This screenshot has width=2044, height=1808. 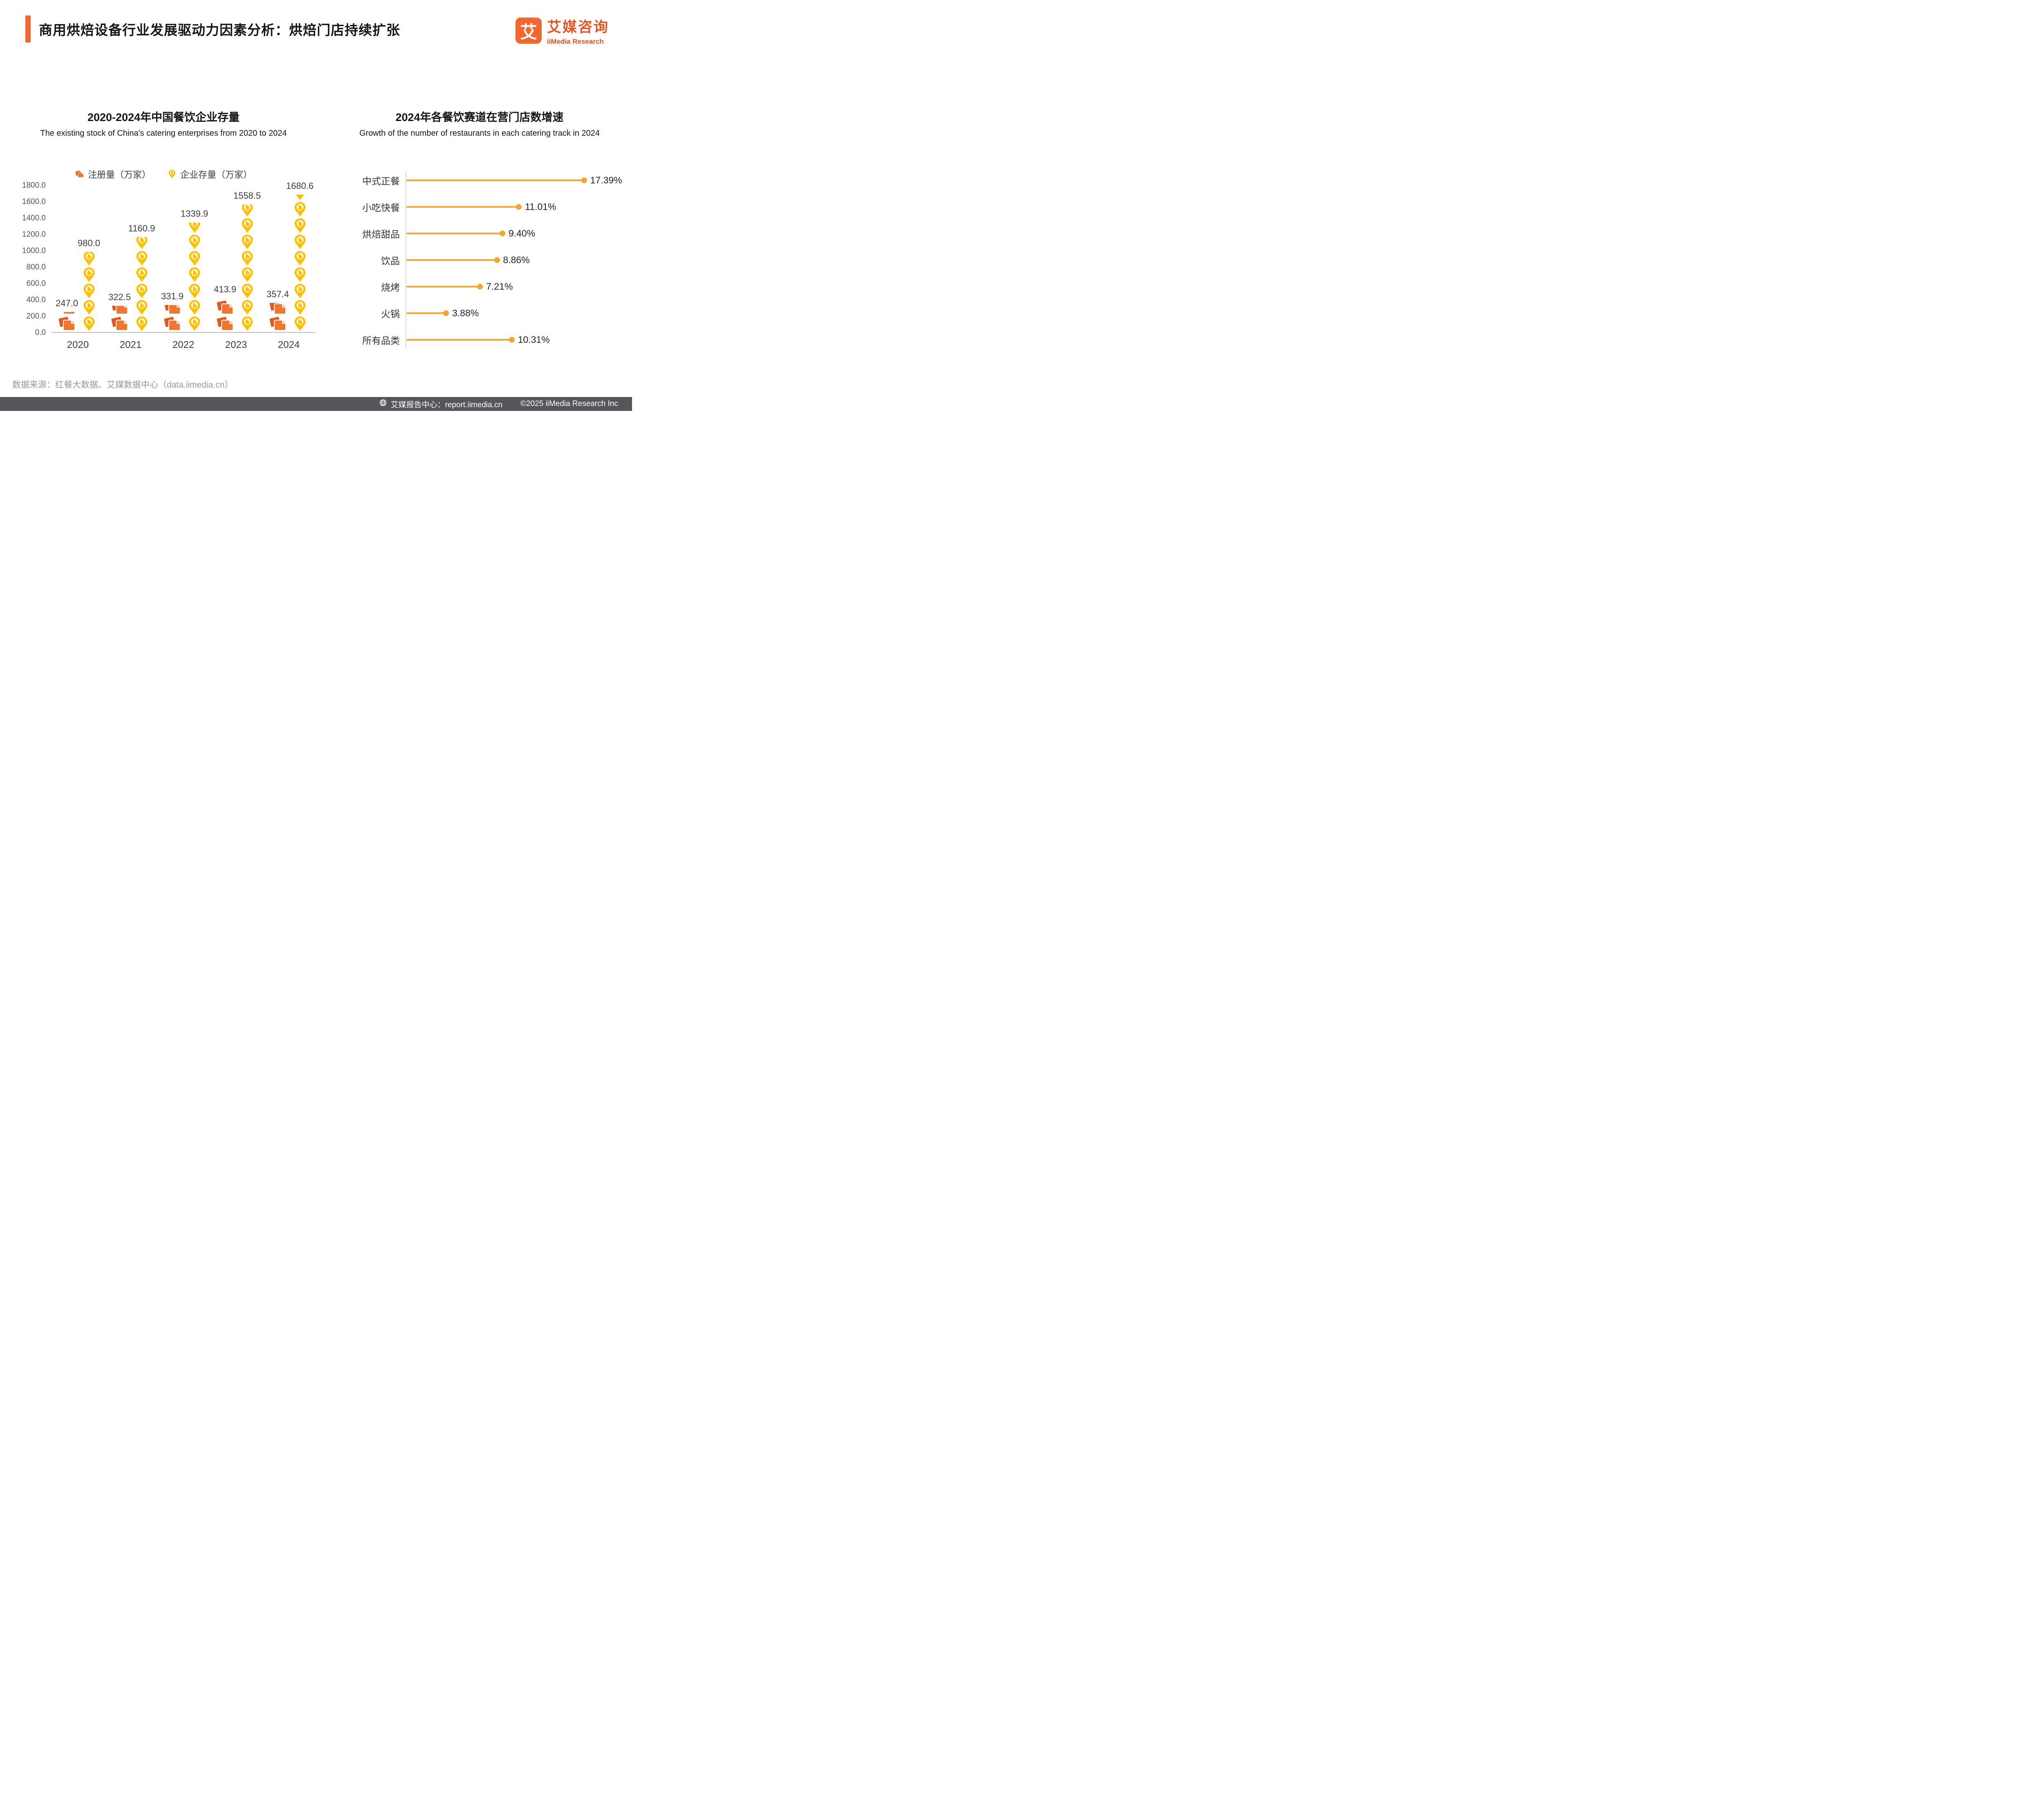 What do you see at coordinates (483, 234) in the screenshot?
I see `lollipop-row: 烘焙甜品 9.40%` at bounding box center [483, 234].